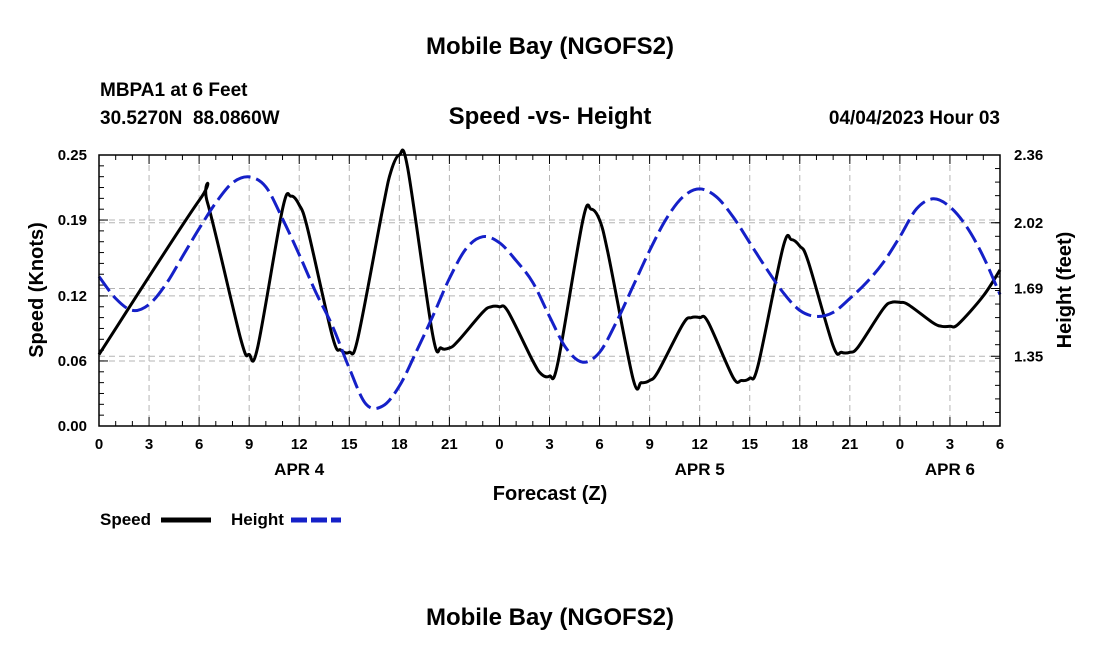  I want to click on bottom-title: Mobile Bay (NGOFS2), so click(550, 617).